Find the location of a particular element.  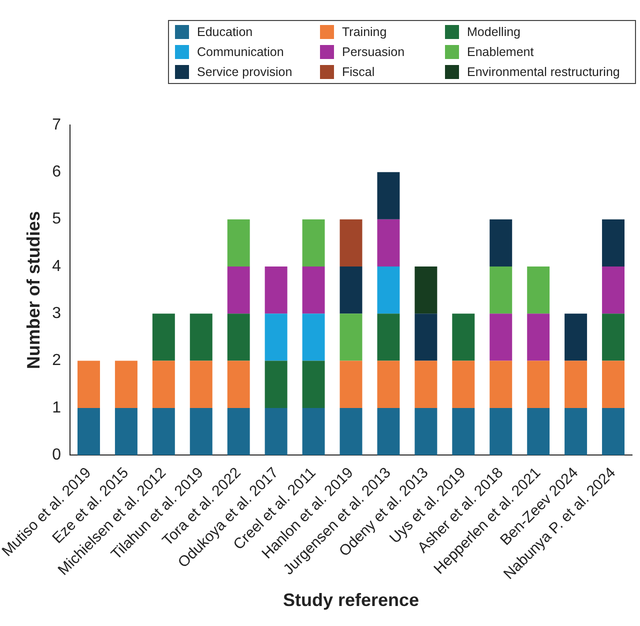

legend-label: Enablement is located at coordinates (500, 52).